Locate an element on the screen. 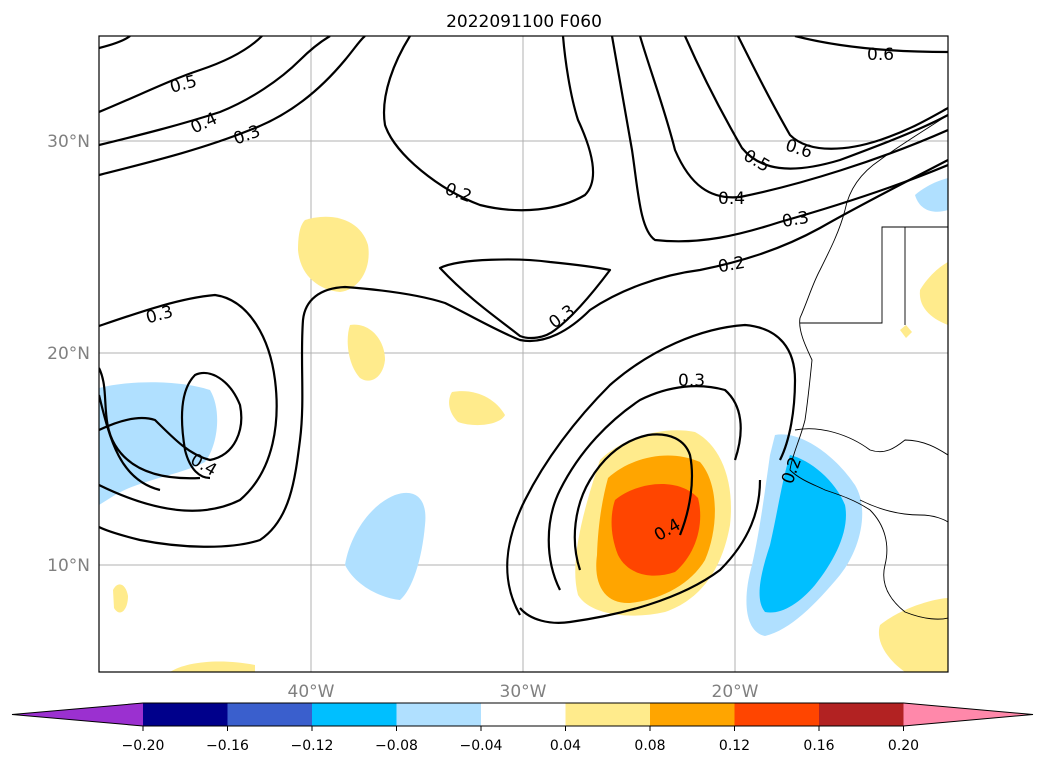 The image size is (1047, 765). positive-anomaly-c is located at coordinates (477, 408).